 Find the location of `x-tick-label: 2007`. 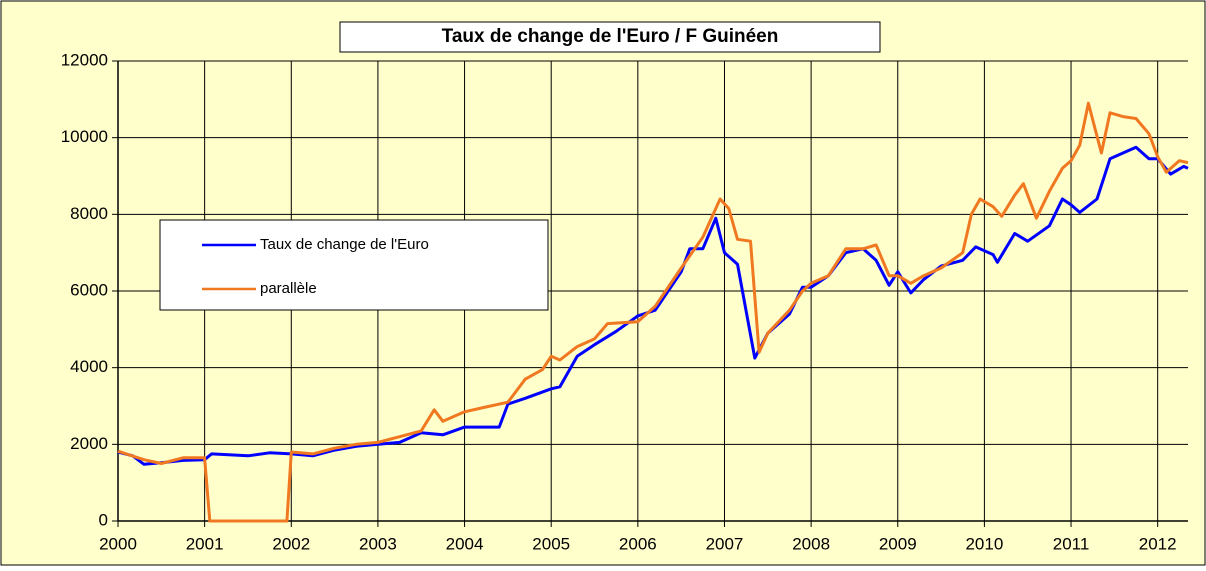

x-tick-label: 2007 is located at coordinates (725, 543).